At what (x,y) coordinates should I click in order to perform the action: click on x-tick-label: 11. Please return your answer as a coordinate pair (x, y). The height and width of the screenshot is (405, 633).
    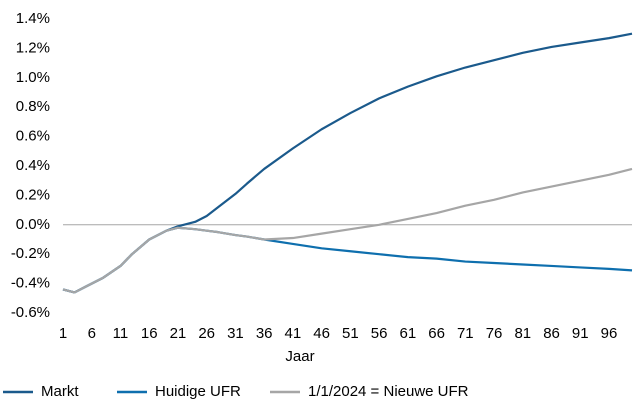
    Looking at the image, I should click on (121, 333).